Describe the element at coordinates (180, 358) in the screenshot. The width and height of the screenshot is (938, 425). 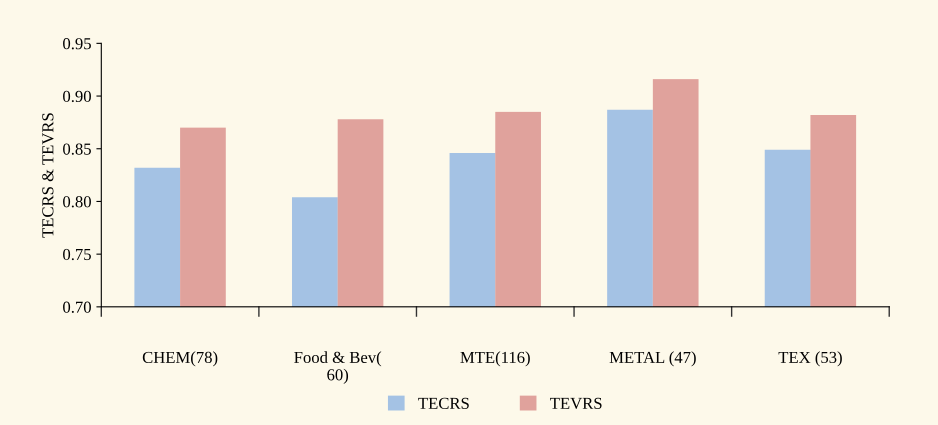
I see `x-tick-label: CHEM(78)` at that location.